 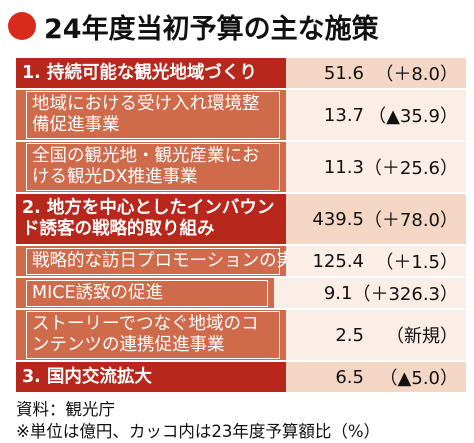 I want to click on row-label: MICE誘致の促進, so click(x=147, y=293).